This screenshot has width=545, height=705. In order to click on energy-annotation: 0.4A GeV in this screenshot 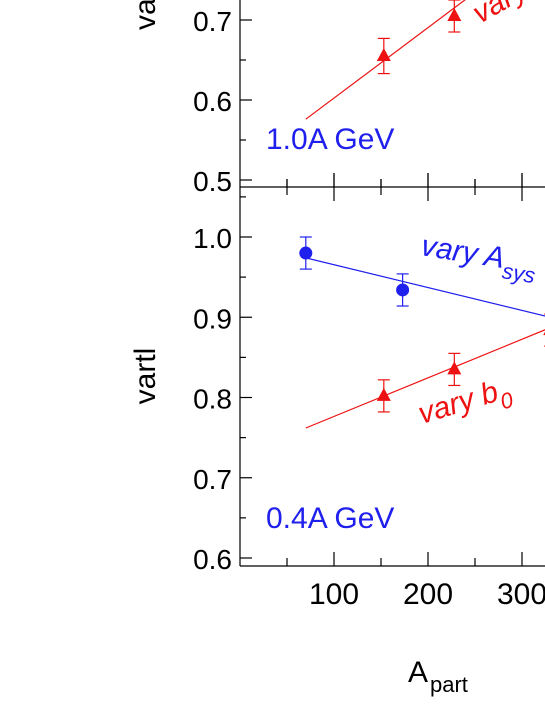, I will do `click(330, 518)`.